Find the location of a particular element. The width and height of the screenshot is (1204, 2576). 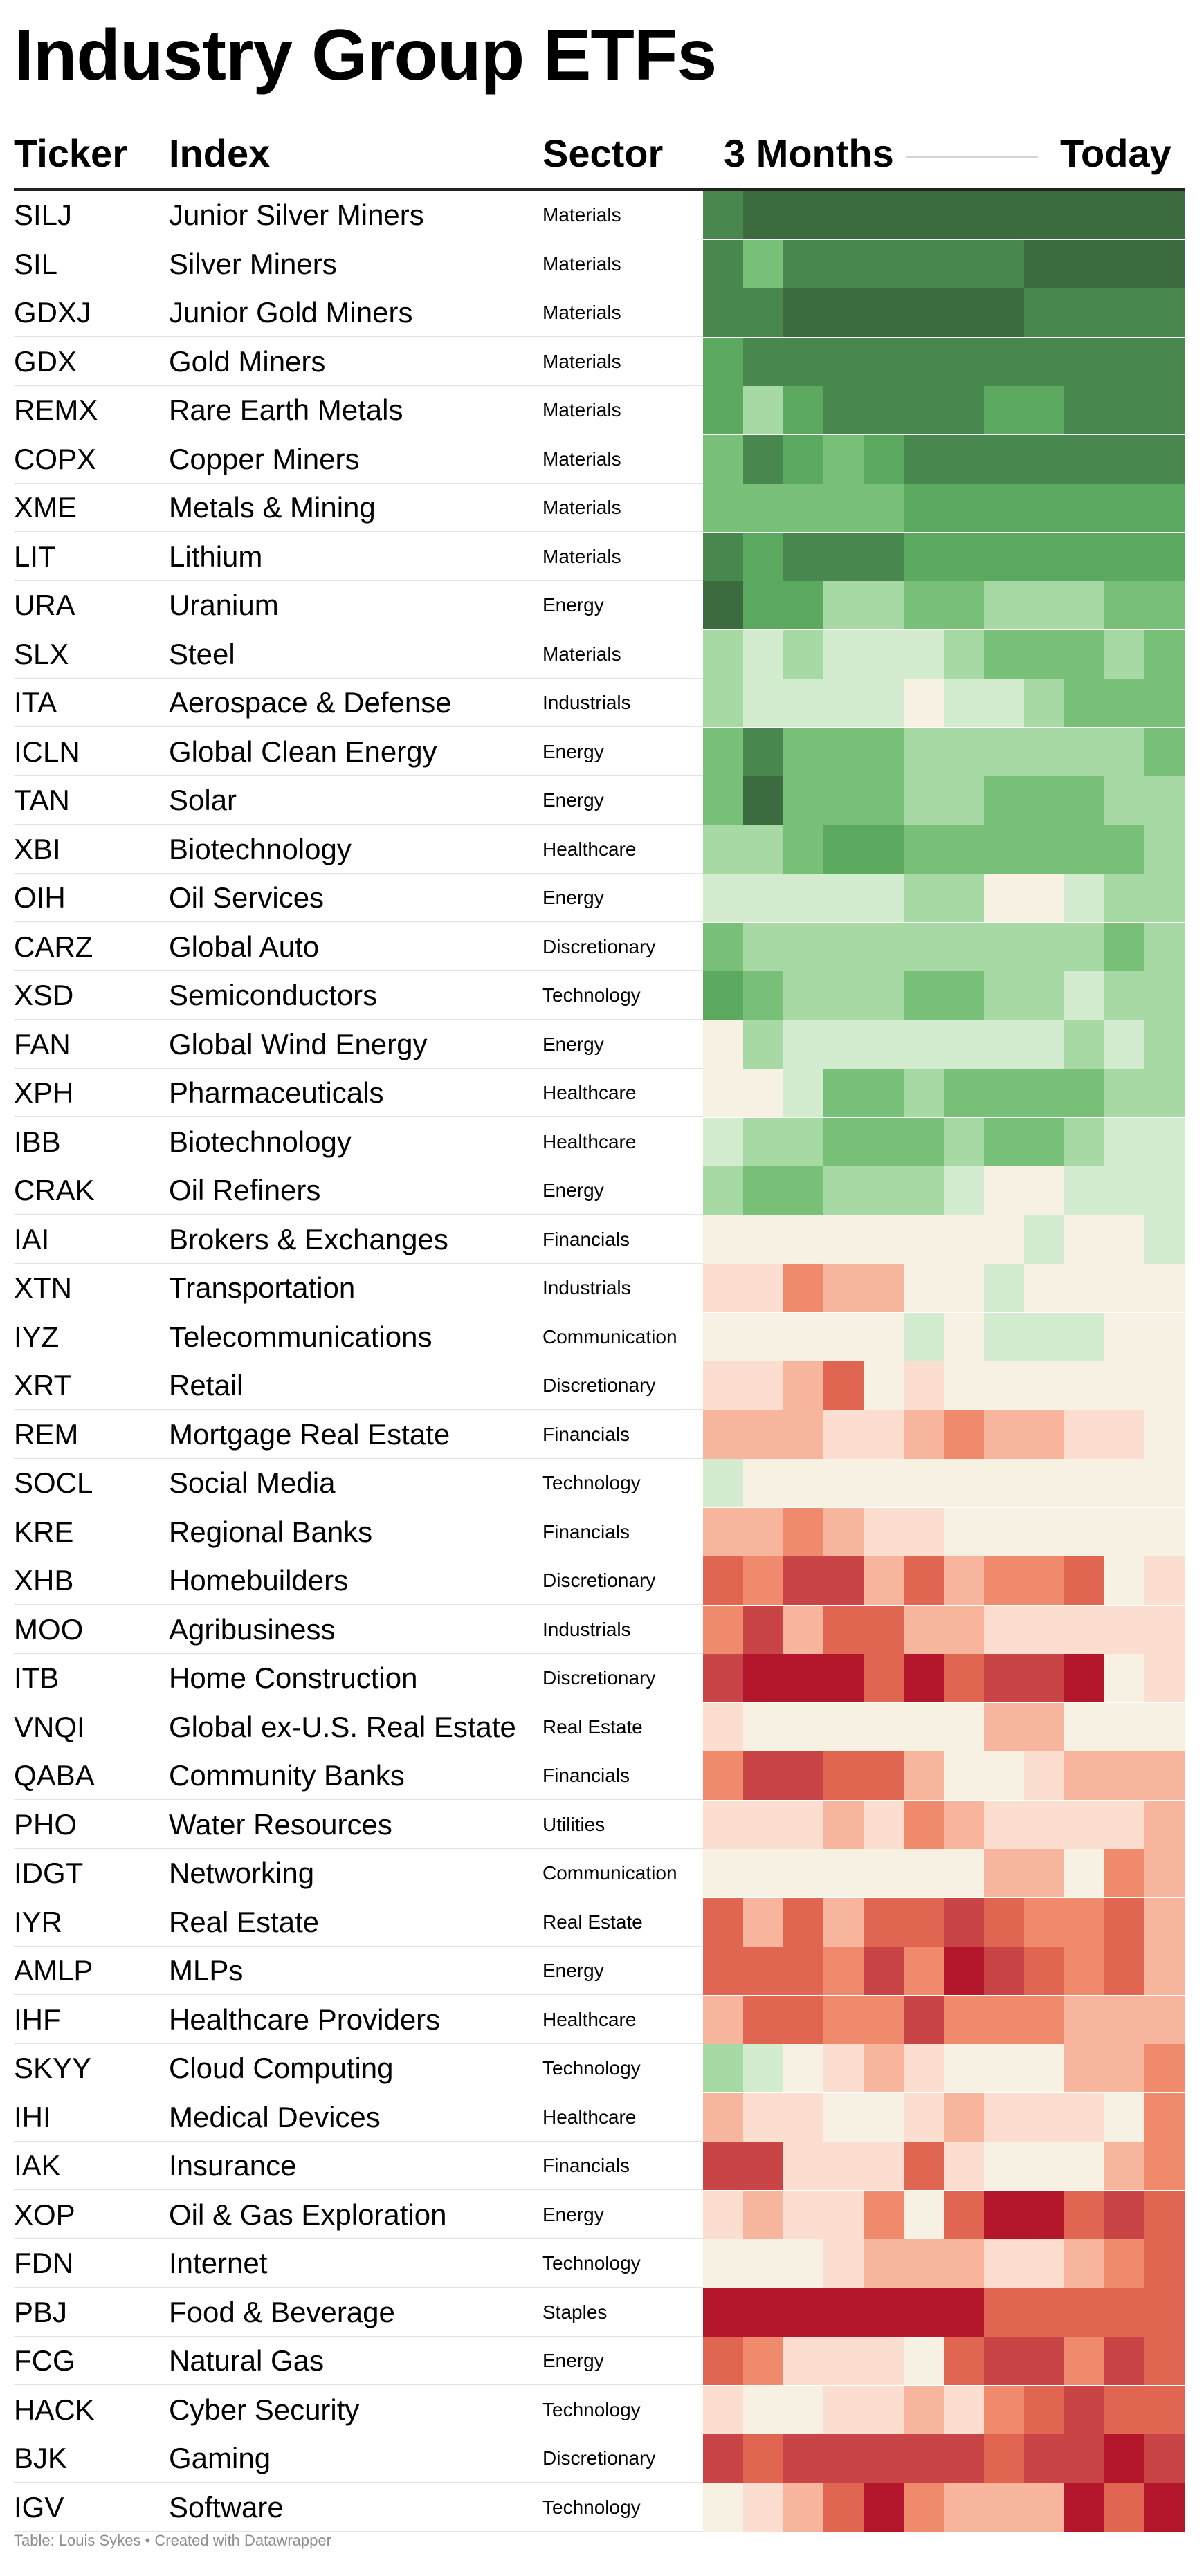

sector-cell: Communication is located at coordinates (609, 1873).